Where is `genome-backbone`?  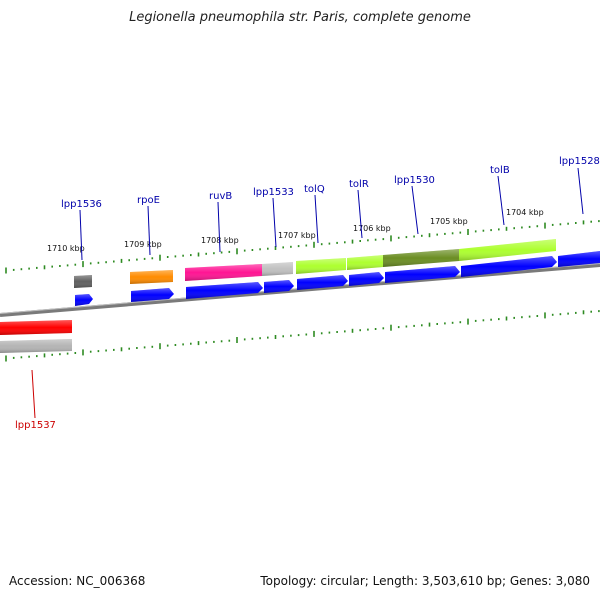
genome-backbone is located at coordinates (300, 290).